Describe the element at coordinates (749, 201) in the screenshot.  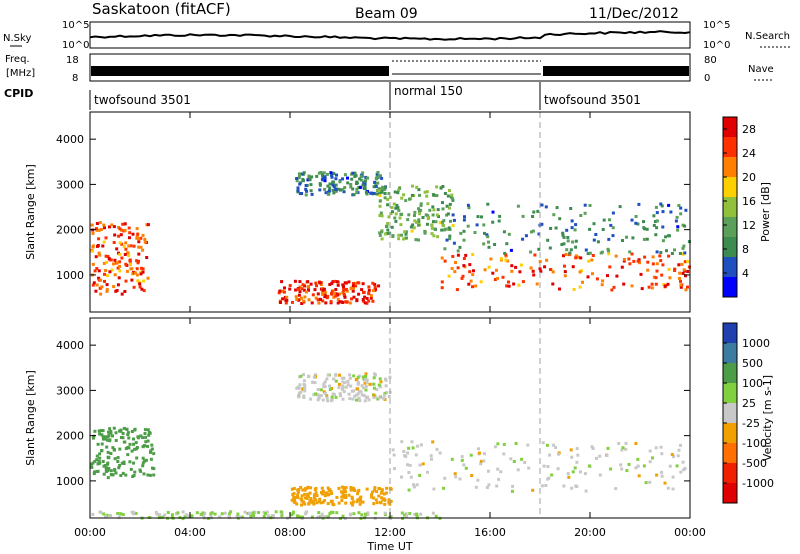
I see `colorbar-tick-label: 16` at that location.